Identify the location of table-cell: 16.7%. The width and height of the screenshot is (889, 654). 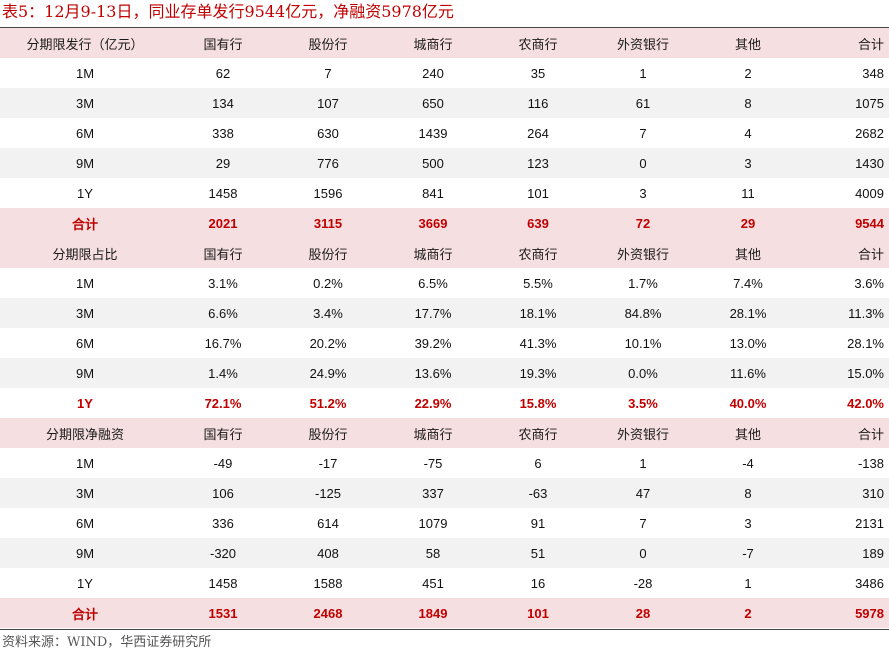
(223, 343).